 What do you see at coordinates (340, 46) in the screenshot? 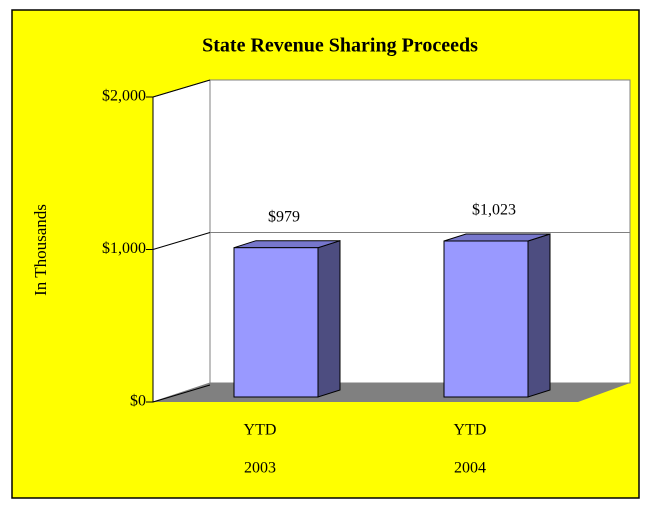
I see `chart-title: State Revenue Sharing Proceeds` at bounding box center [340, 46].